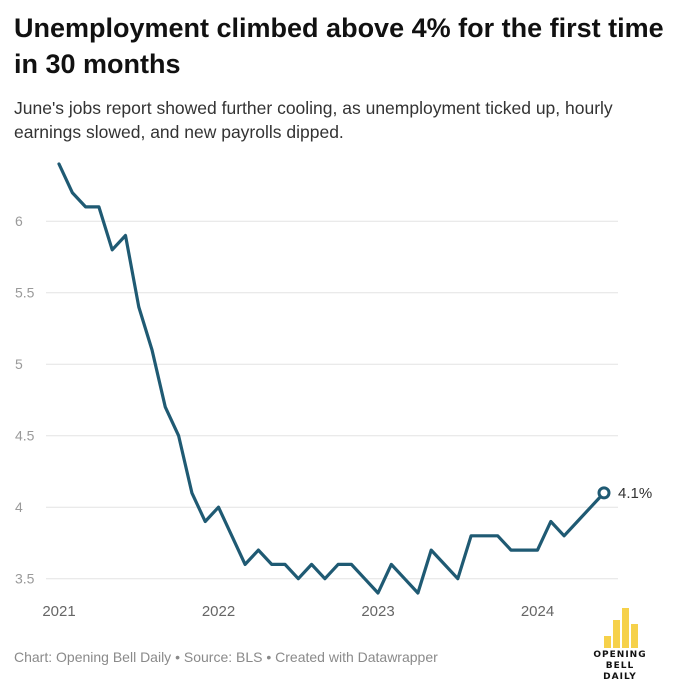  I want to click on opening-bell-daily-logo: OPENING BELL DAILY, so click(620, 644).